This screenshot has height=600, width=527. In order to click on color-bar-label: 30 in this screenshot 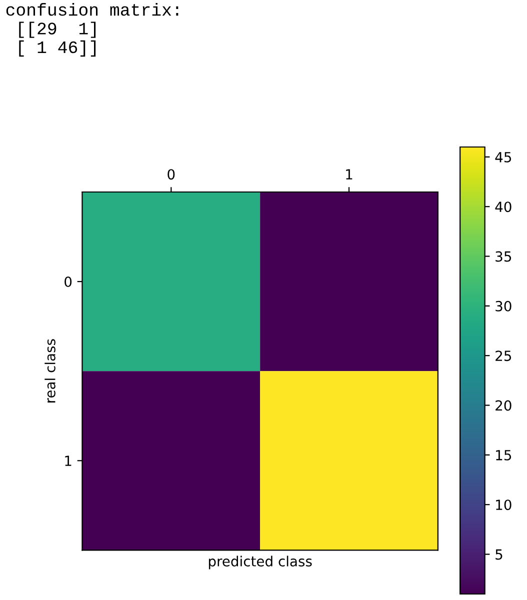, I will do `click(504, 306)`.